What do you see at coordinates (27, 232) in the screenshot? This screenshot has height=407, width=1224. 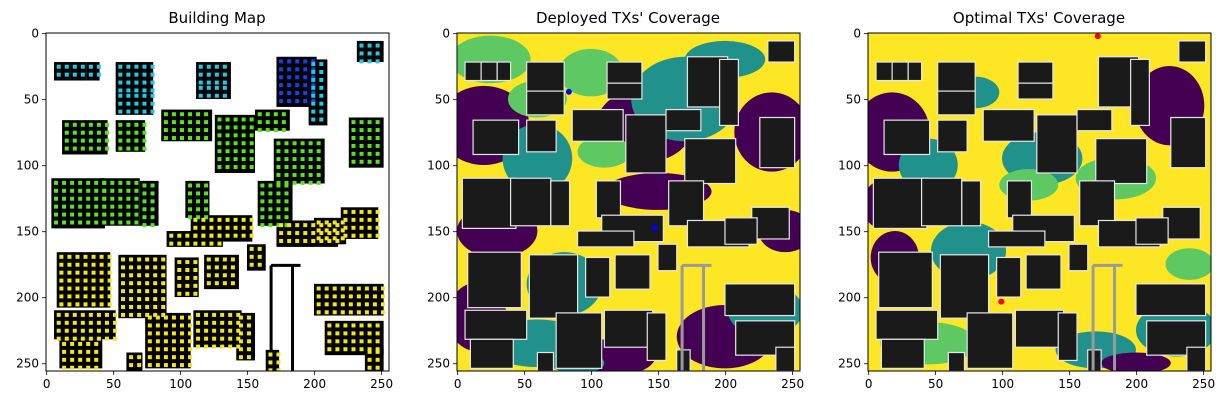 I see `y-tick-label: 150` at bounding box center [27, 232].